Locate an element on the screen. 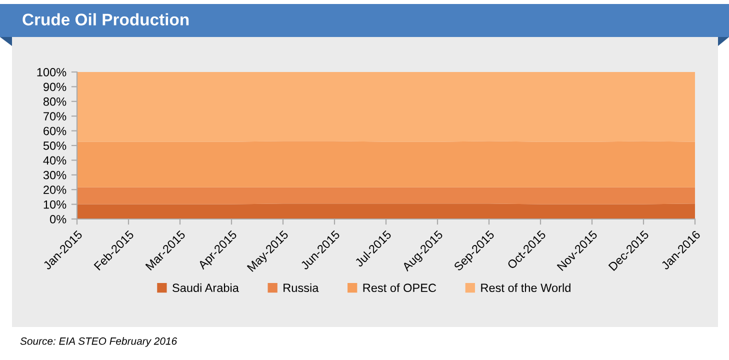 This screenshot has width=729, height=360. legend-label: Rest of the World is located at coordinates (525, 287).